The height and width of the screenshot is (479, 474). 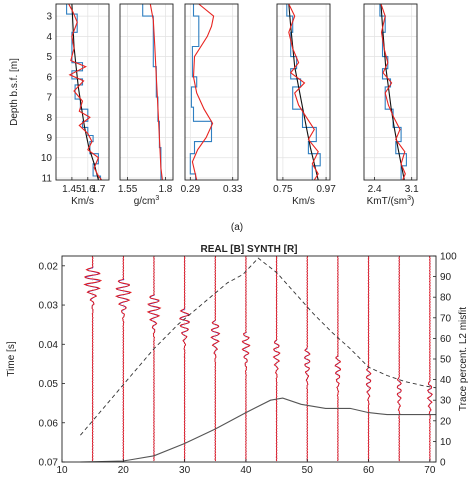 What do you see at coordinates (128, 189) in the screenshot?
I see `x-tick-label: 1.55` at bounding box center [128, 189].